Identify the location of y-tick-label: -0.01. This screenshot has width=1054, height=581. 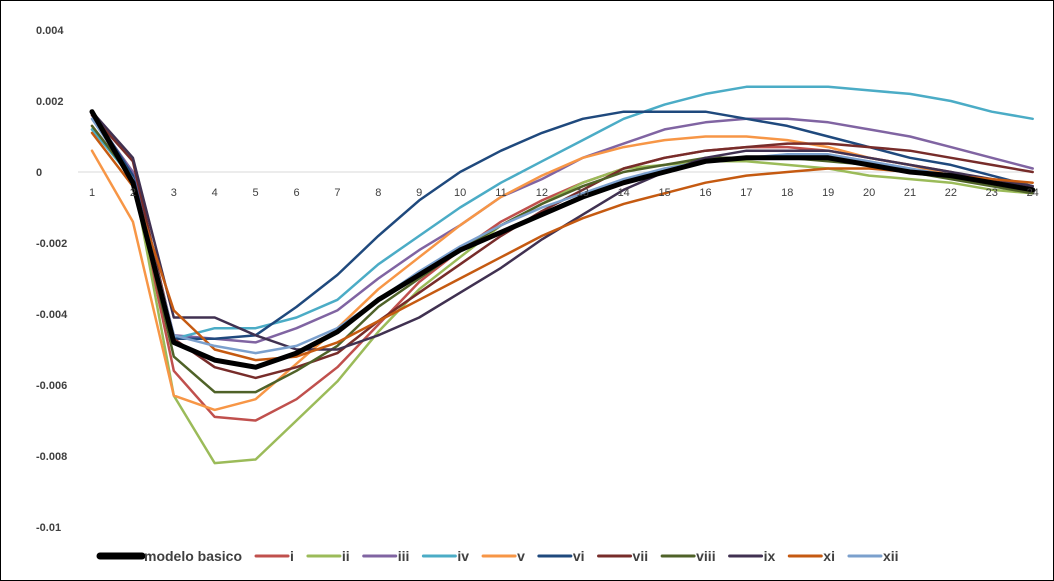
(48, 528).